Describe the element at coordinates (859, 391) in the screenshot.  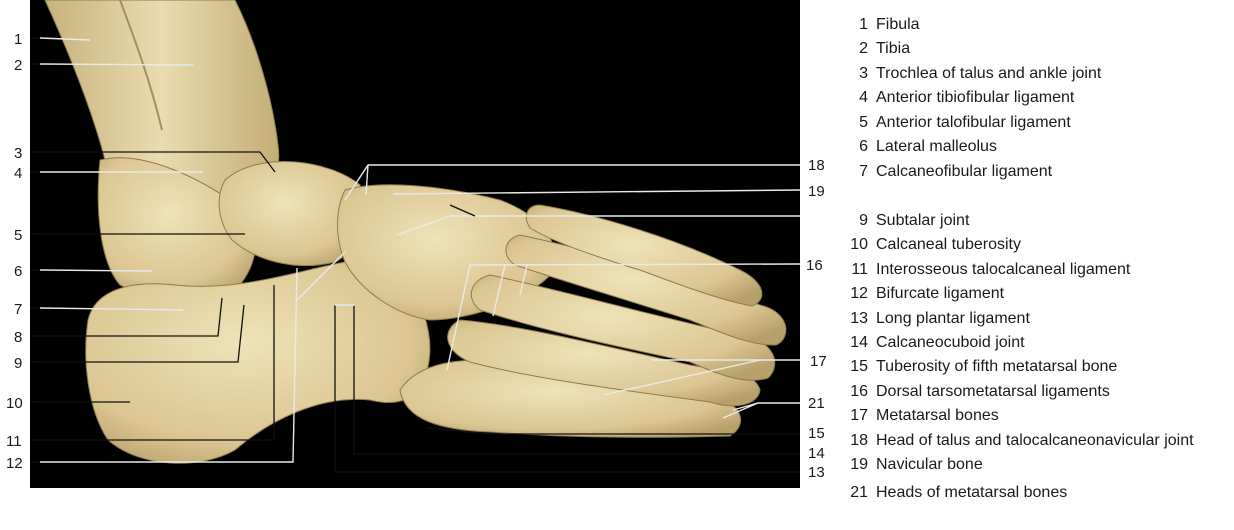
I see `legend-number: 16` at that location.